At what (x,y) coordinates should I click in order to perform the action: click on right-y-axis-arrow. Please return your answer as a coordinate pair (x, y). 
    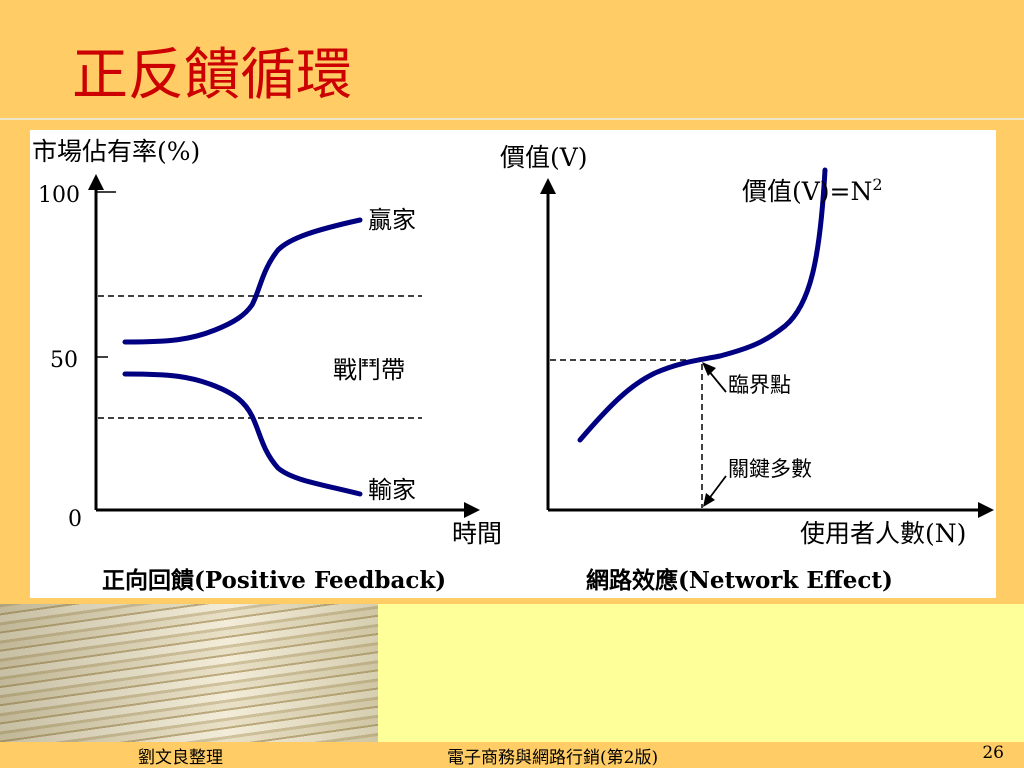
    Looking at the image, I should click on (548, 186).